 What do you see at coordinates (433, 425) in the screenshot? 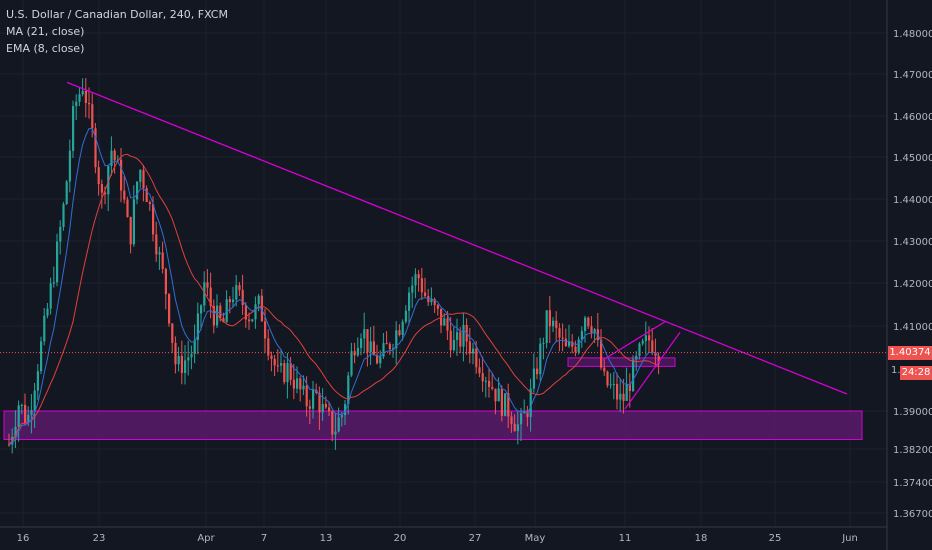
I see `support-zone` at bounding box center [433, 425].